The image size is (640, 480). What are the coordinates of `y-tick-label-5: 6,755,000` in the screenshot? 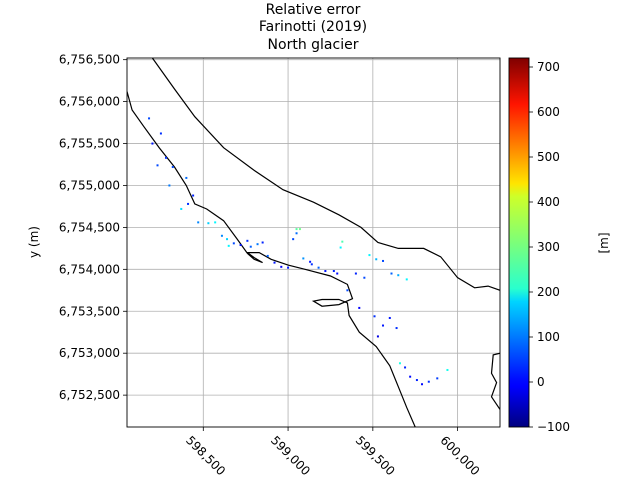 It's located at (89, 185).